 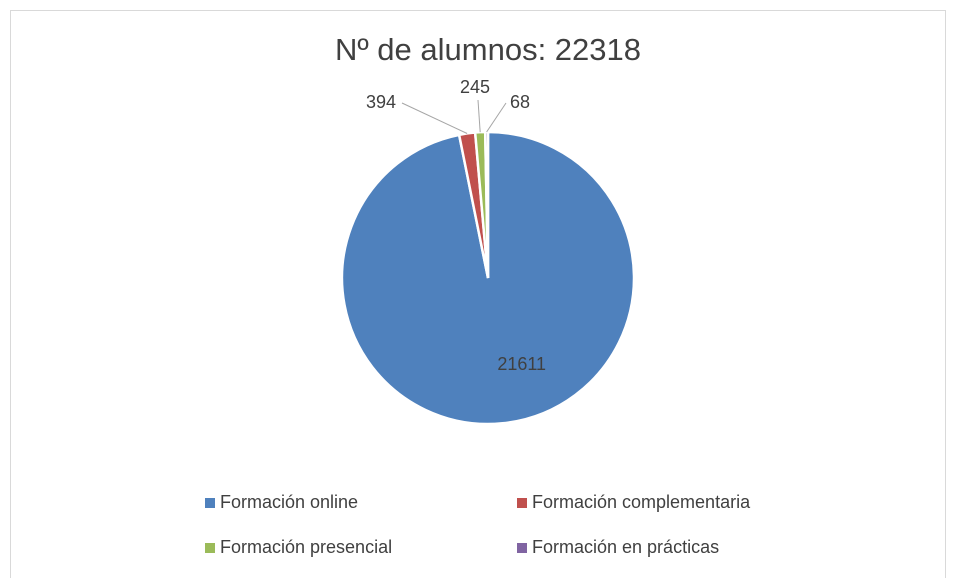 I want to click on legend-label: Formación en prácticas, so click(x=625, y=547).